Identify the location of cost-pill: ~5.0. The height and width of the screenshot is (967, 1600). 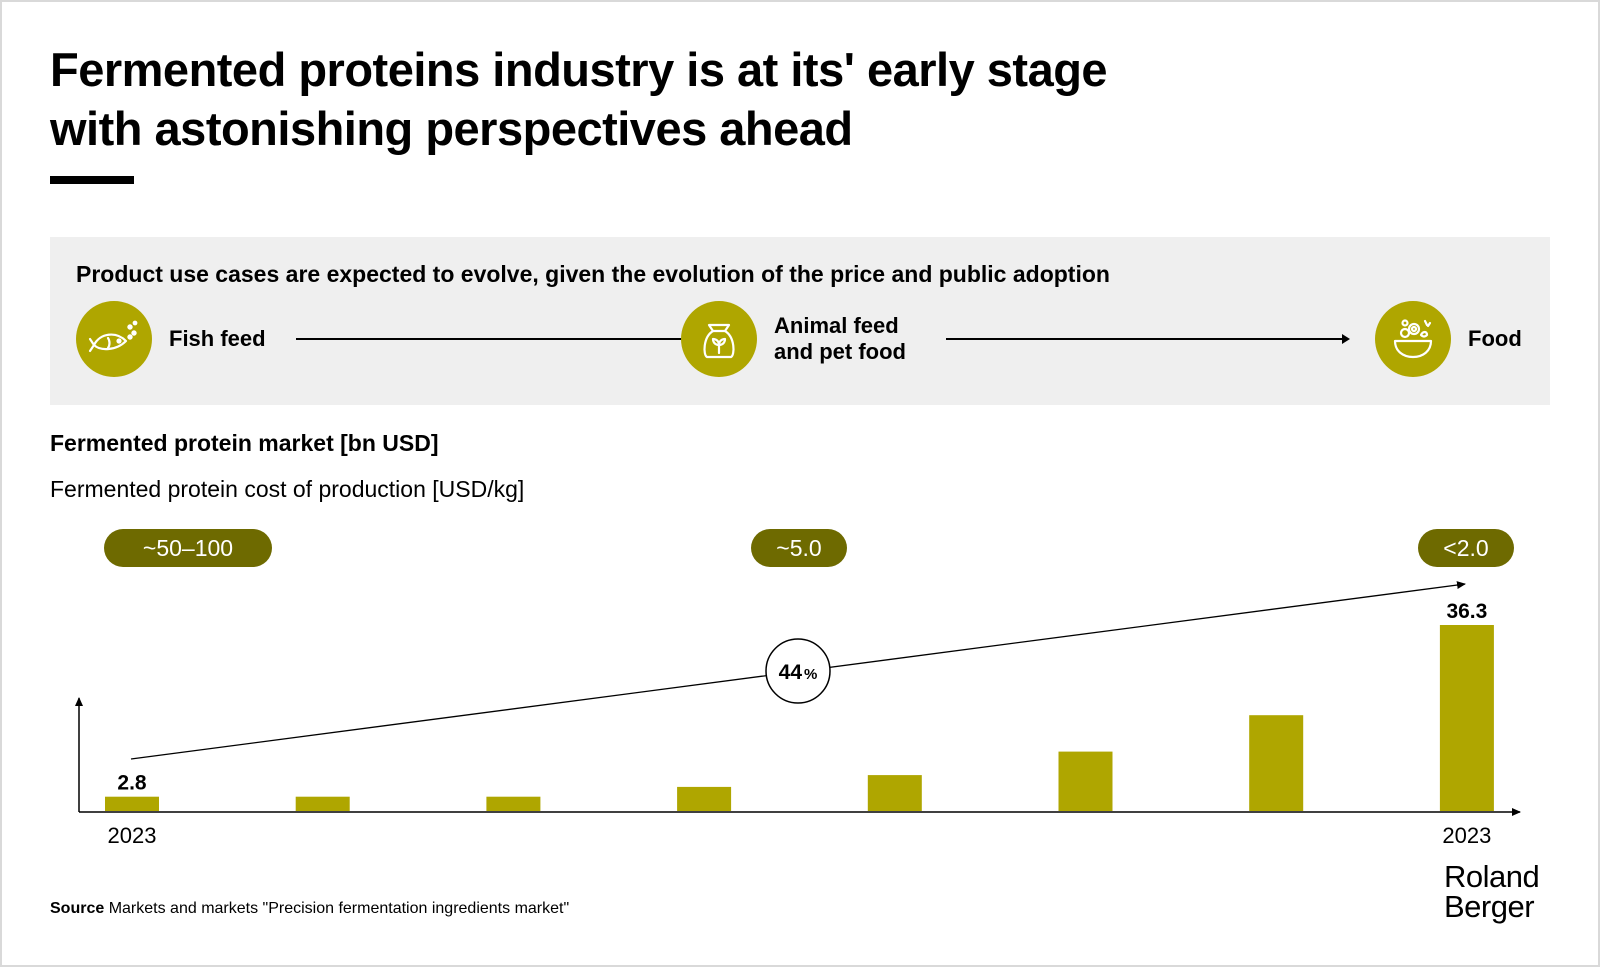
(799, 548).